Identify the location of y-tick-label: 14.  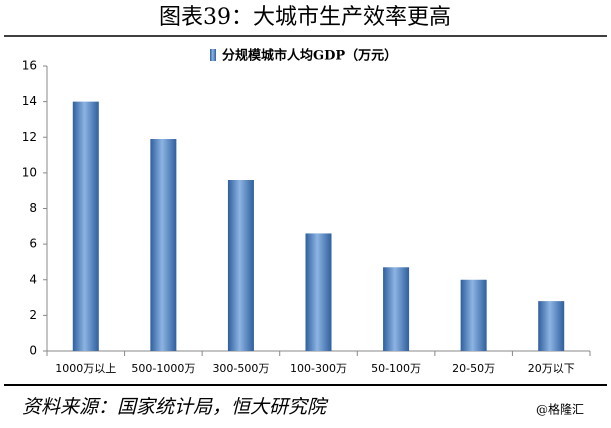
(29, 101).